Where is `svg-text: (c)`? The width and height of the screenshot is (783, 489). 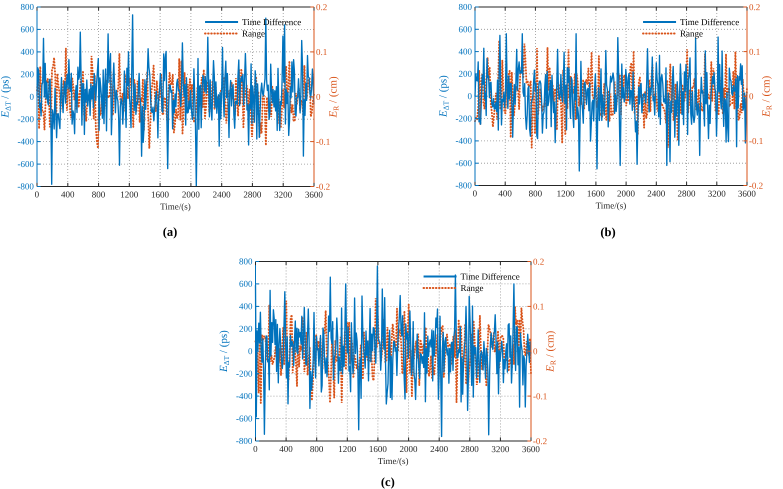 svg-text: (c) is located at coordinates (388, 482).